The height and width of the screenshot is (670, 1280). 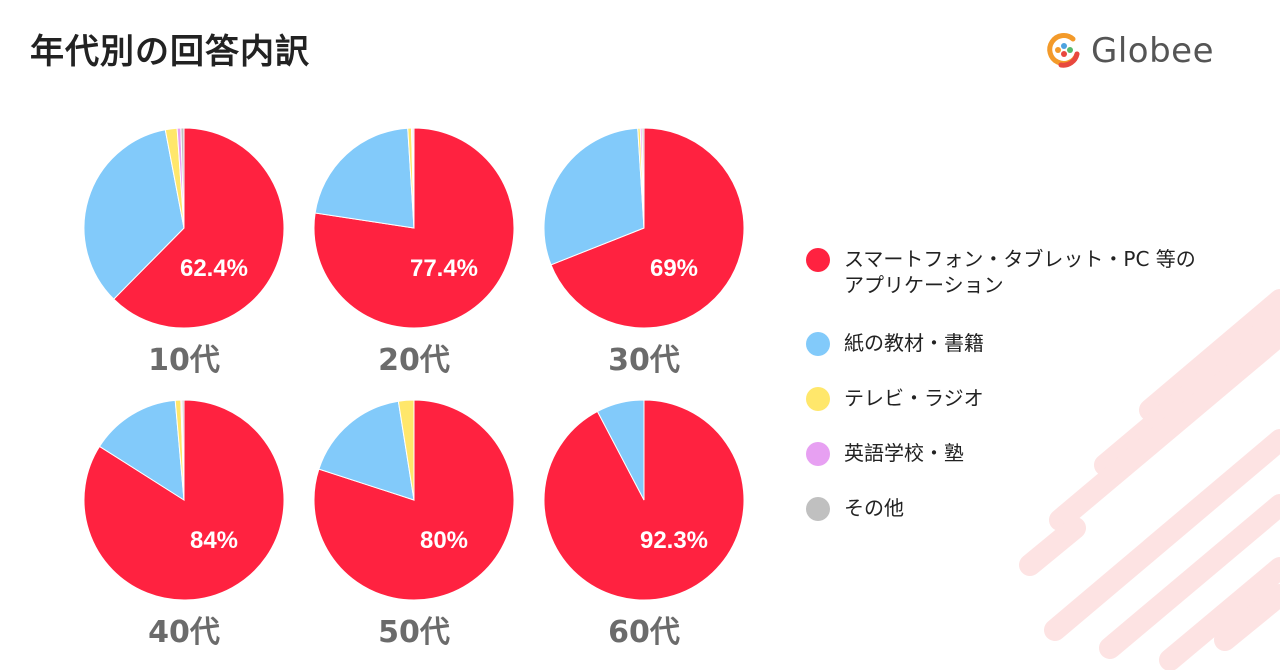 What do you see at coordinates (1015, 453) in the screenshot?
I see `legend-item-school: 英語学校・塾` at bounding box center [1015, 453].